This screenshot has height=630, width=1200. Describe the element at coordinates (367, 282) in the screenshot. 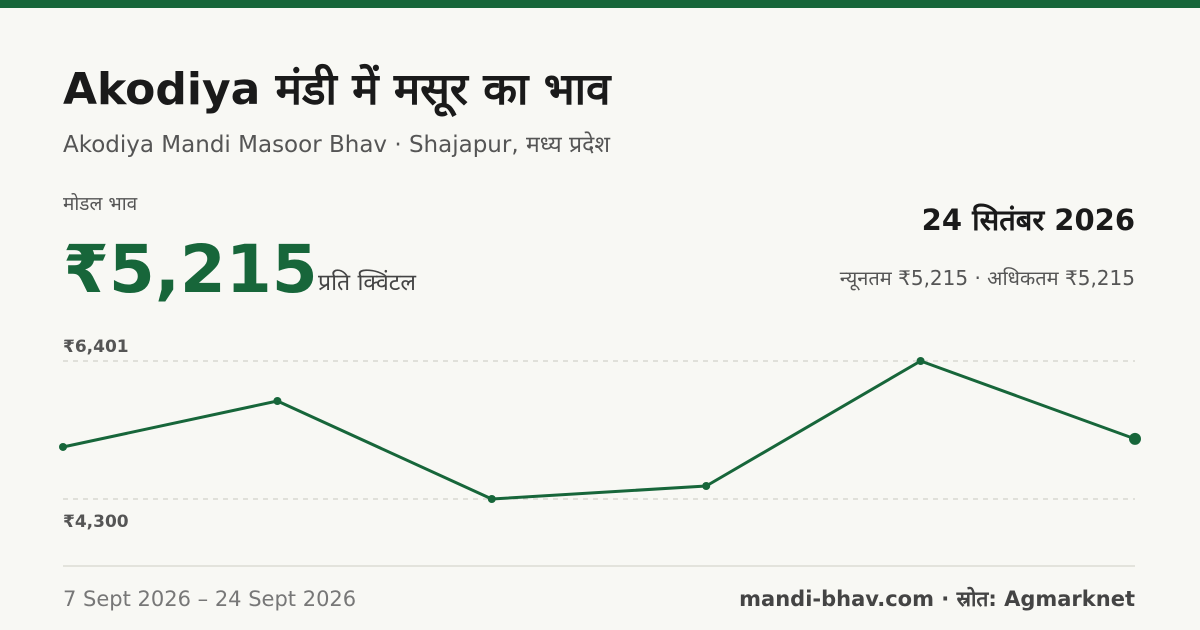

I see `price-unit: प्रति क्विंटल` at that location.